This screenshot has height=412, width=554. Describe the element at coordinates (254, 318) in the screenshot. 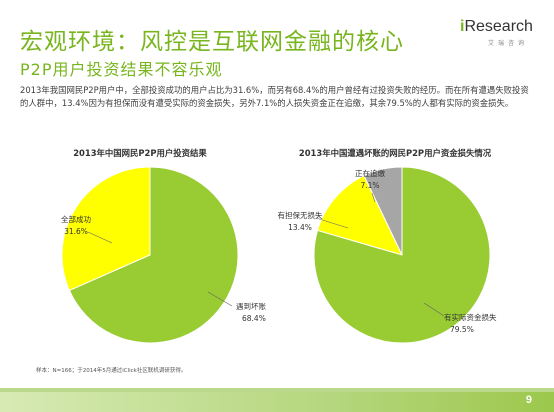

I see `pie1-value-1: 68.4%` at that location.